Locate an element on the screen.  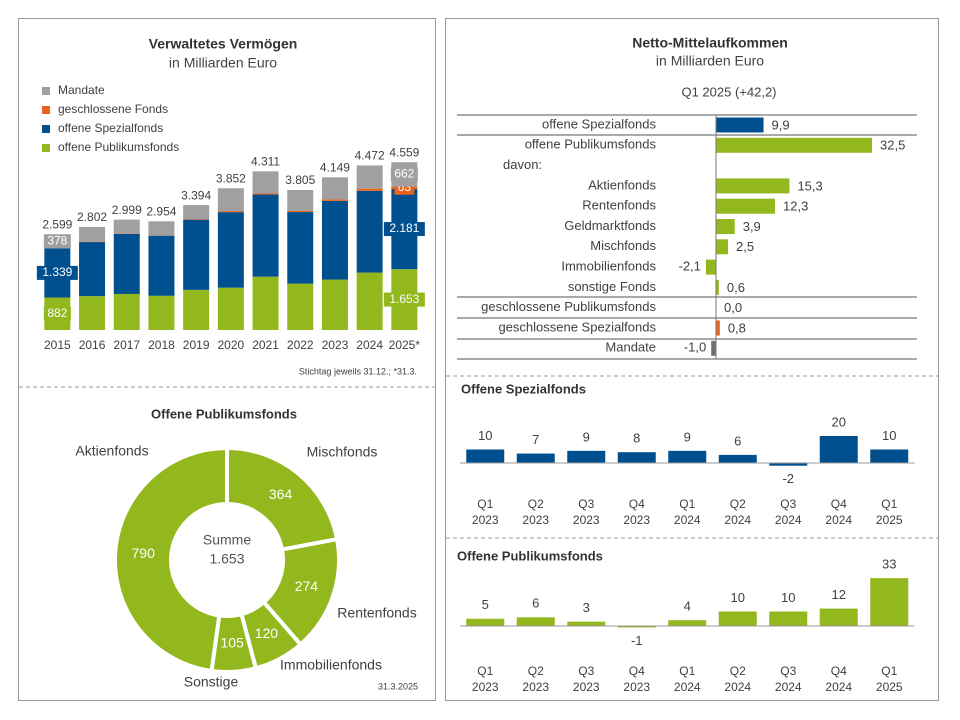
chart-subtitle: in Milliarden Euro is located at coordinates (223, 63).